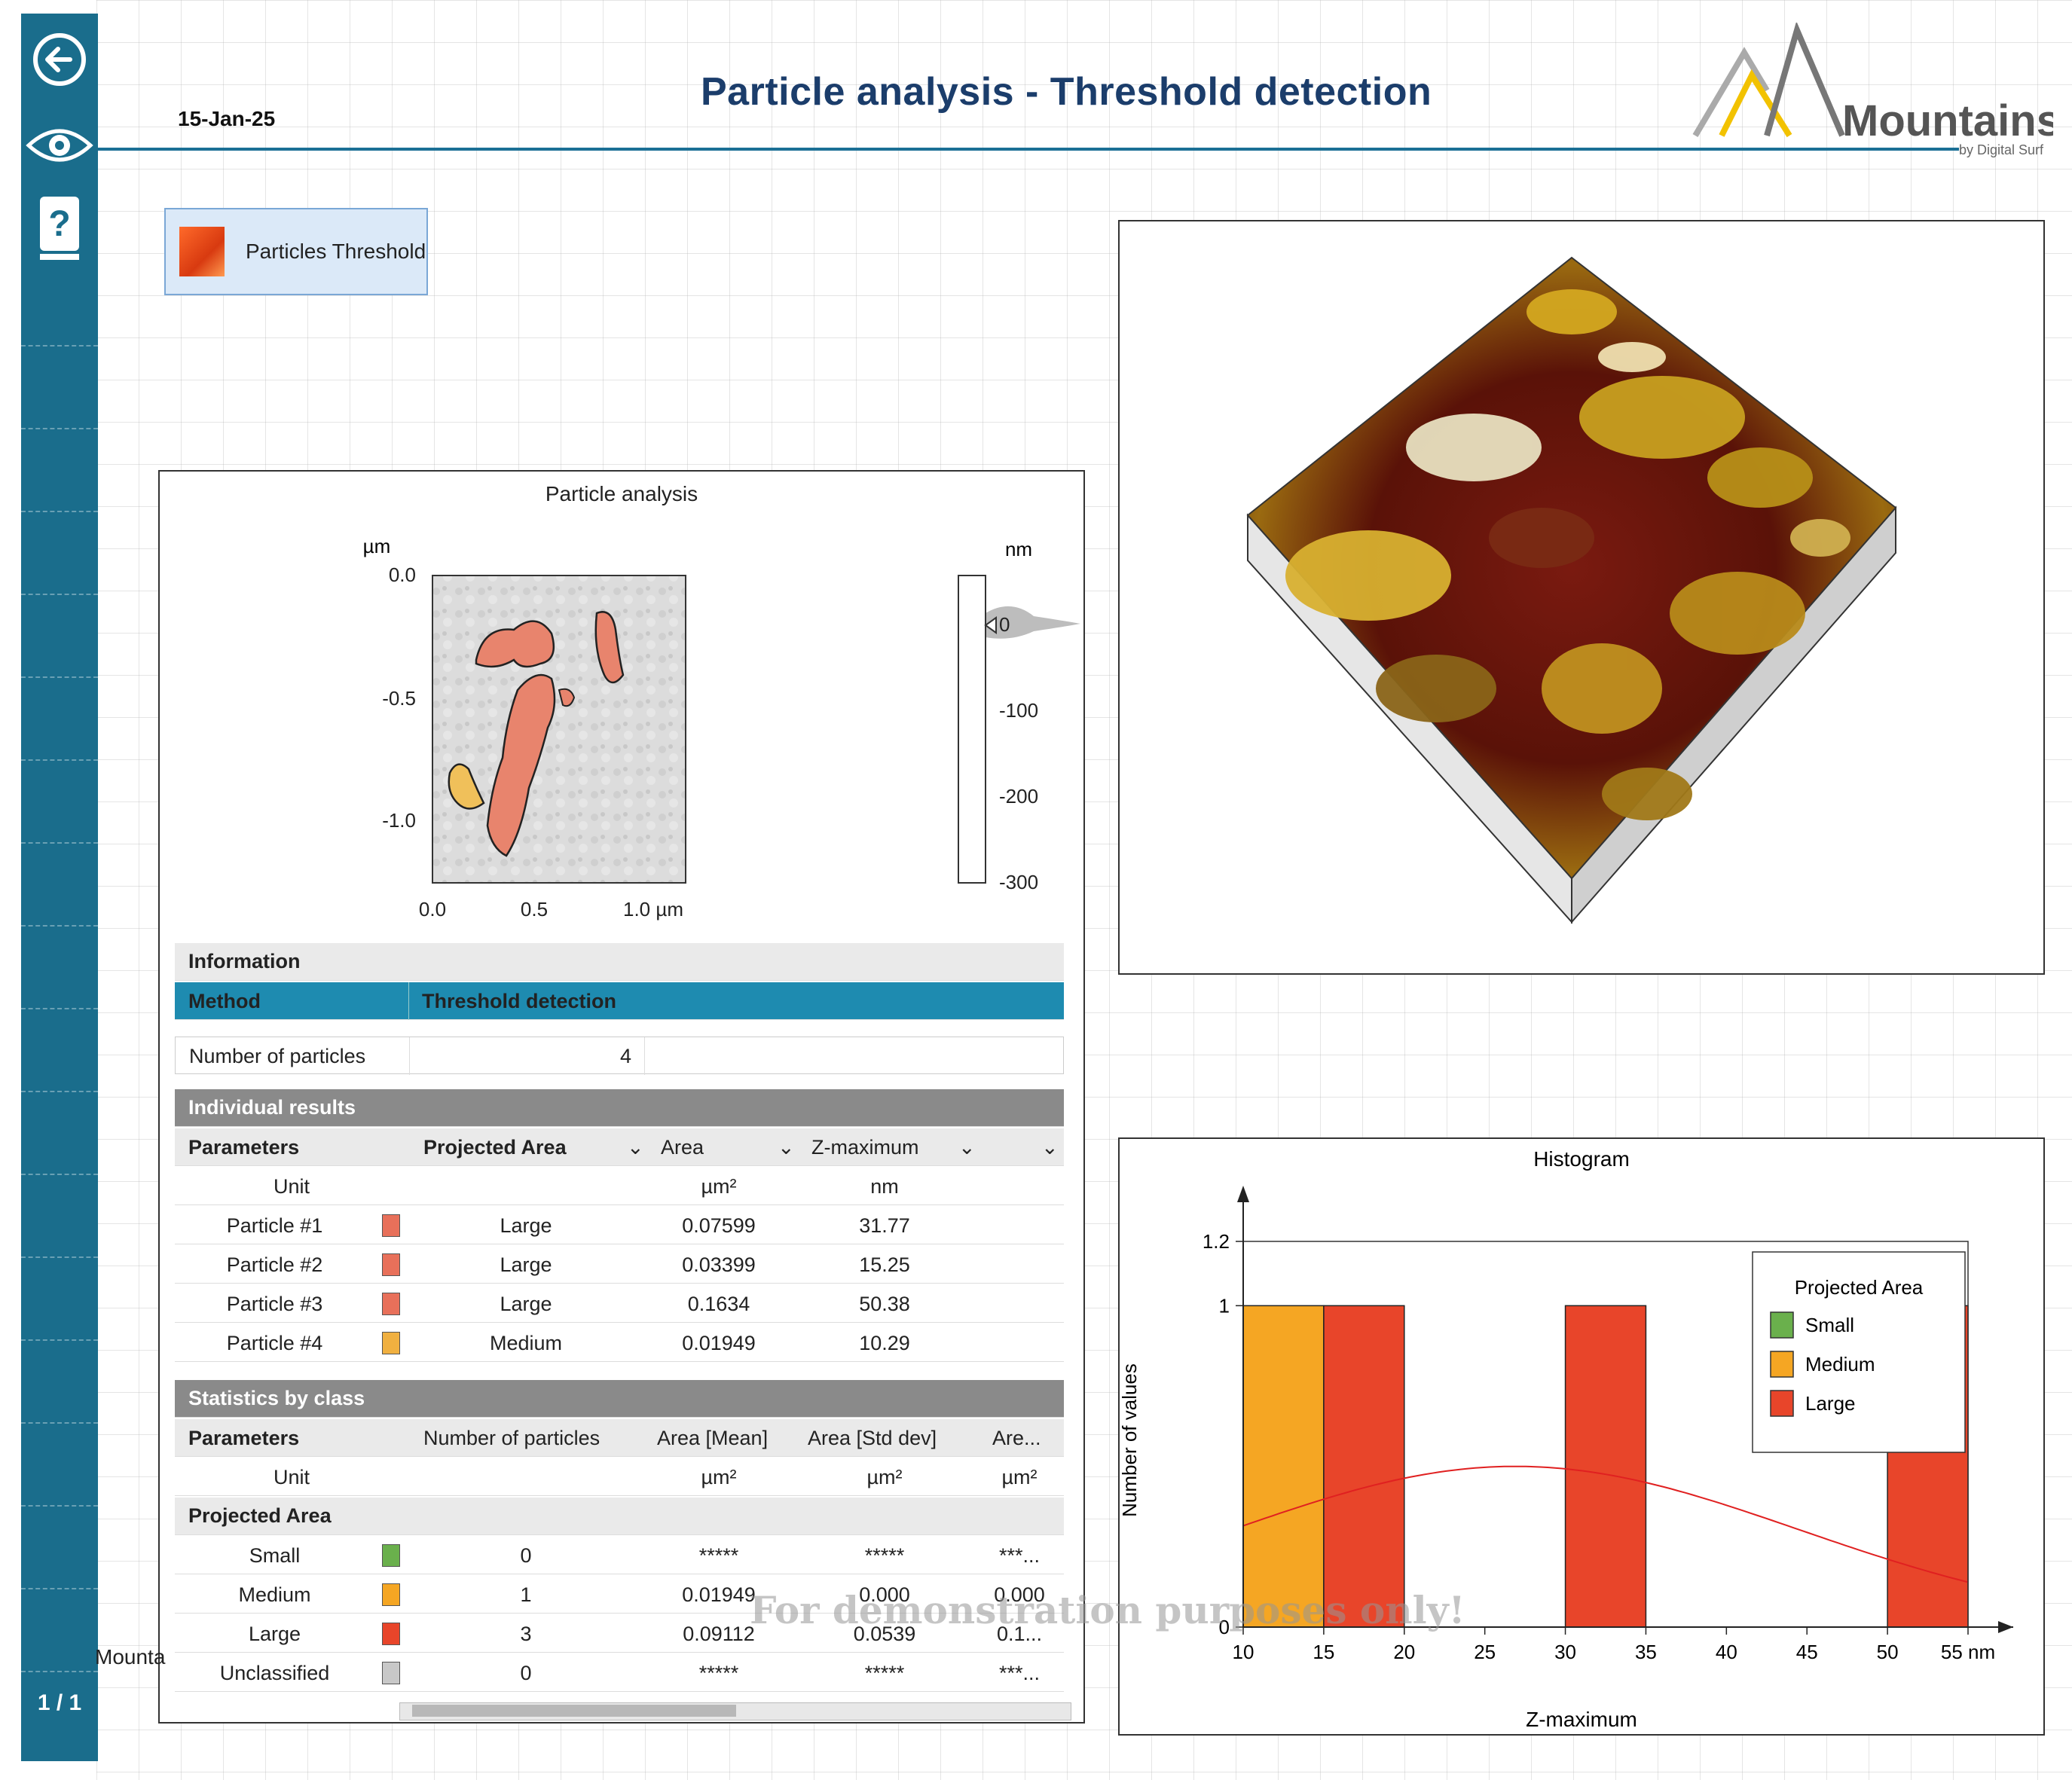 The image size is (2072, 1780). Describe the element at coordinates (495, 1147) in the screenshot. I see `col-projected-area: Projected Area` at that location.